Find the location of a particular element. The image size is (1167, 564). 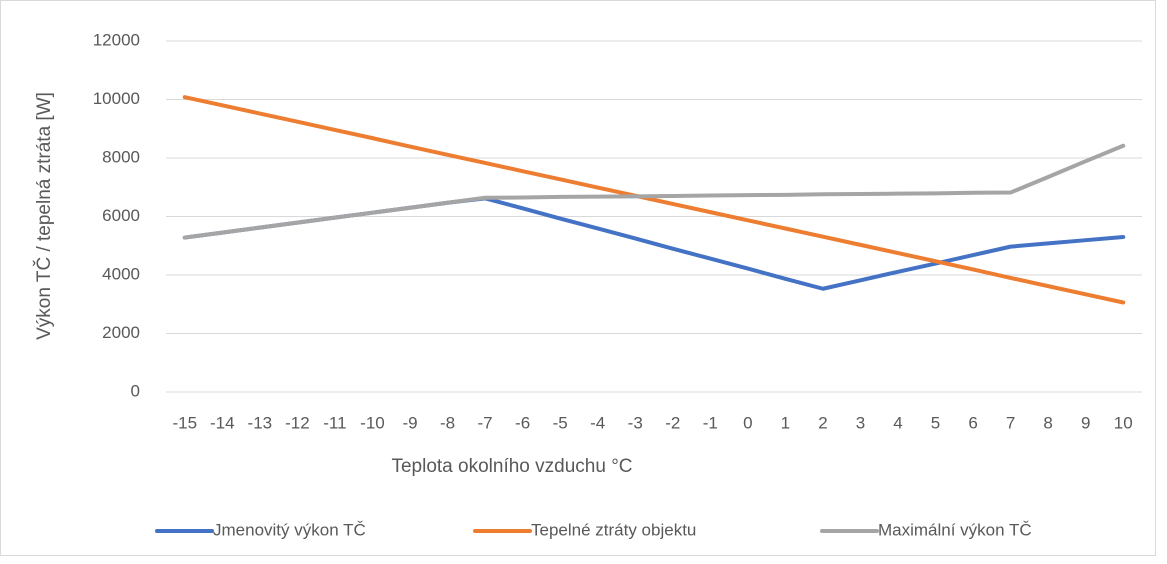

x-tick-label: 8 is located at coordinates (1047, 422).